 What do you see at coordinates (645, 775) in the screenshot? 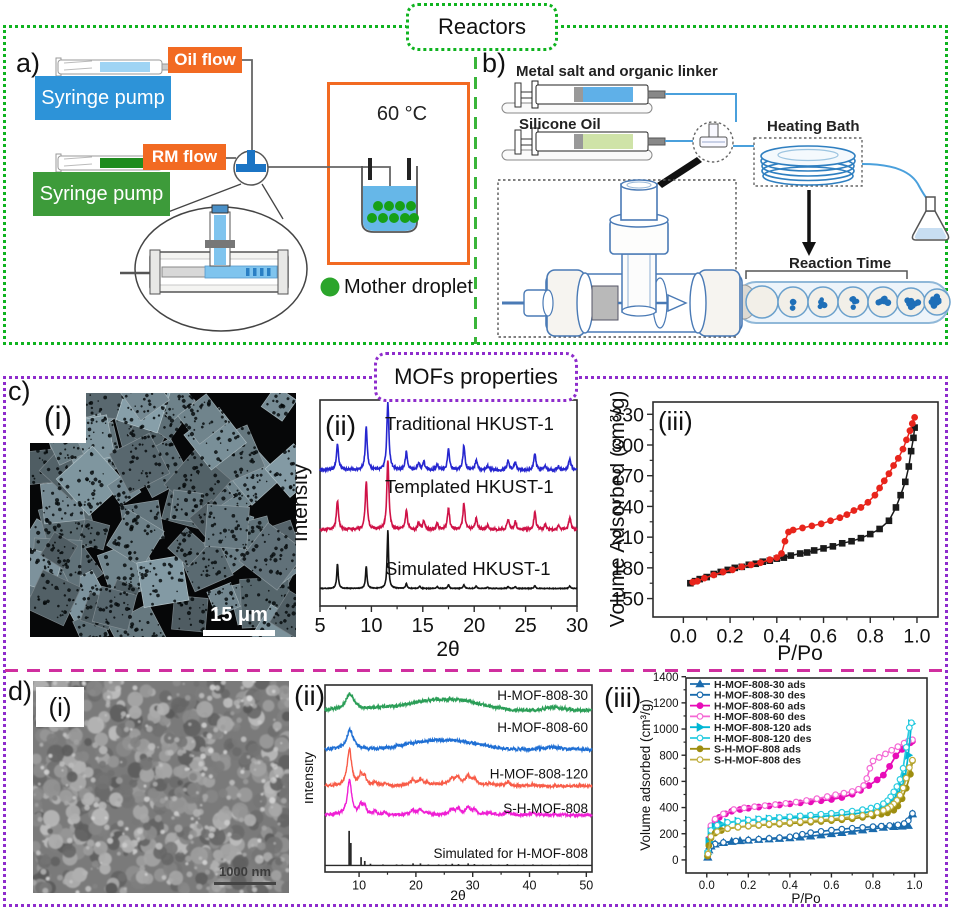
I see `svg-text: Volume adsorbed (cm³/g)` at bounding box center [645, 775].